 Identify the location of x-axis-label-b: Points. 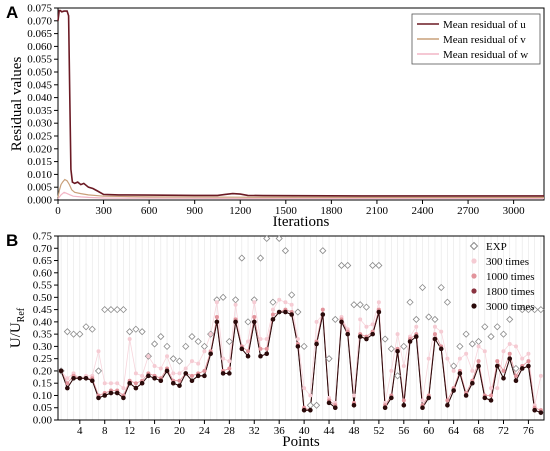
(301, 442).